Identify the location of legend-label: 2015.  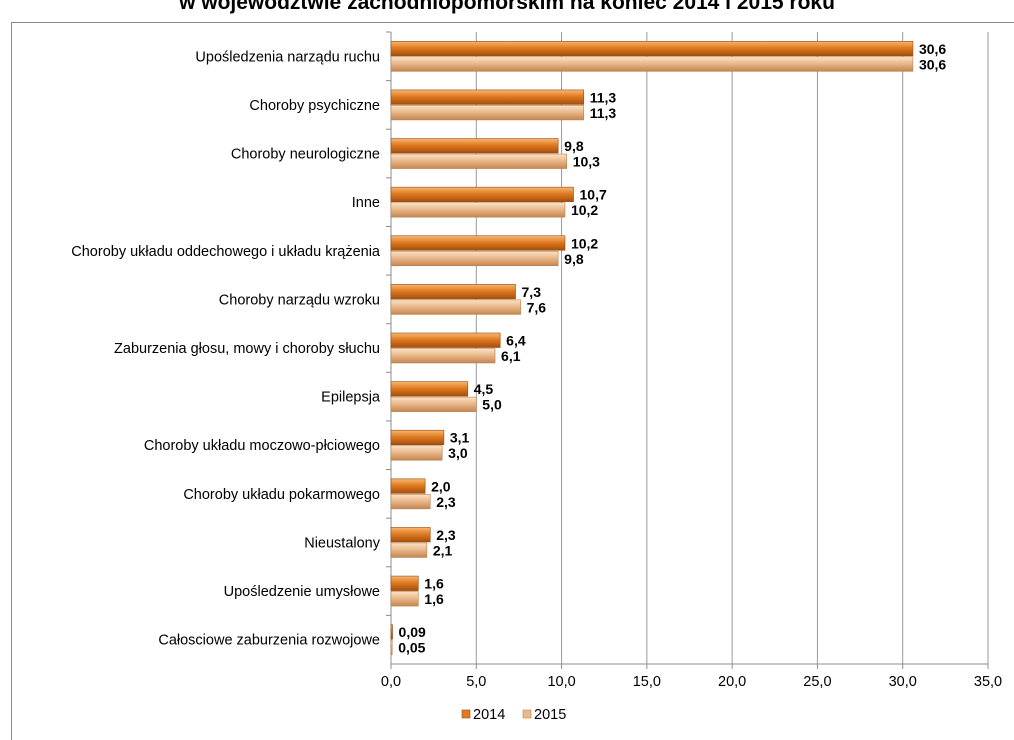
(550, 715).